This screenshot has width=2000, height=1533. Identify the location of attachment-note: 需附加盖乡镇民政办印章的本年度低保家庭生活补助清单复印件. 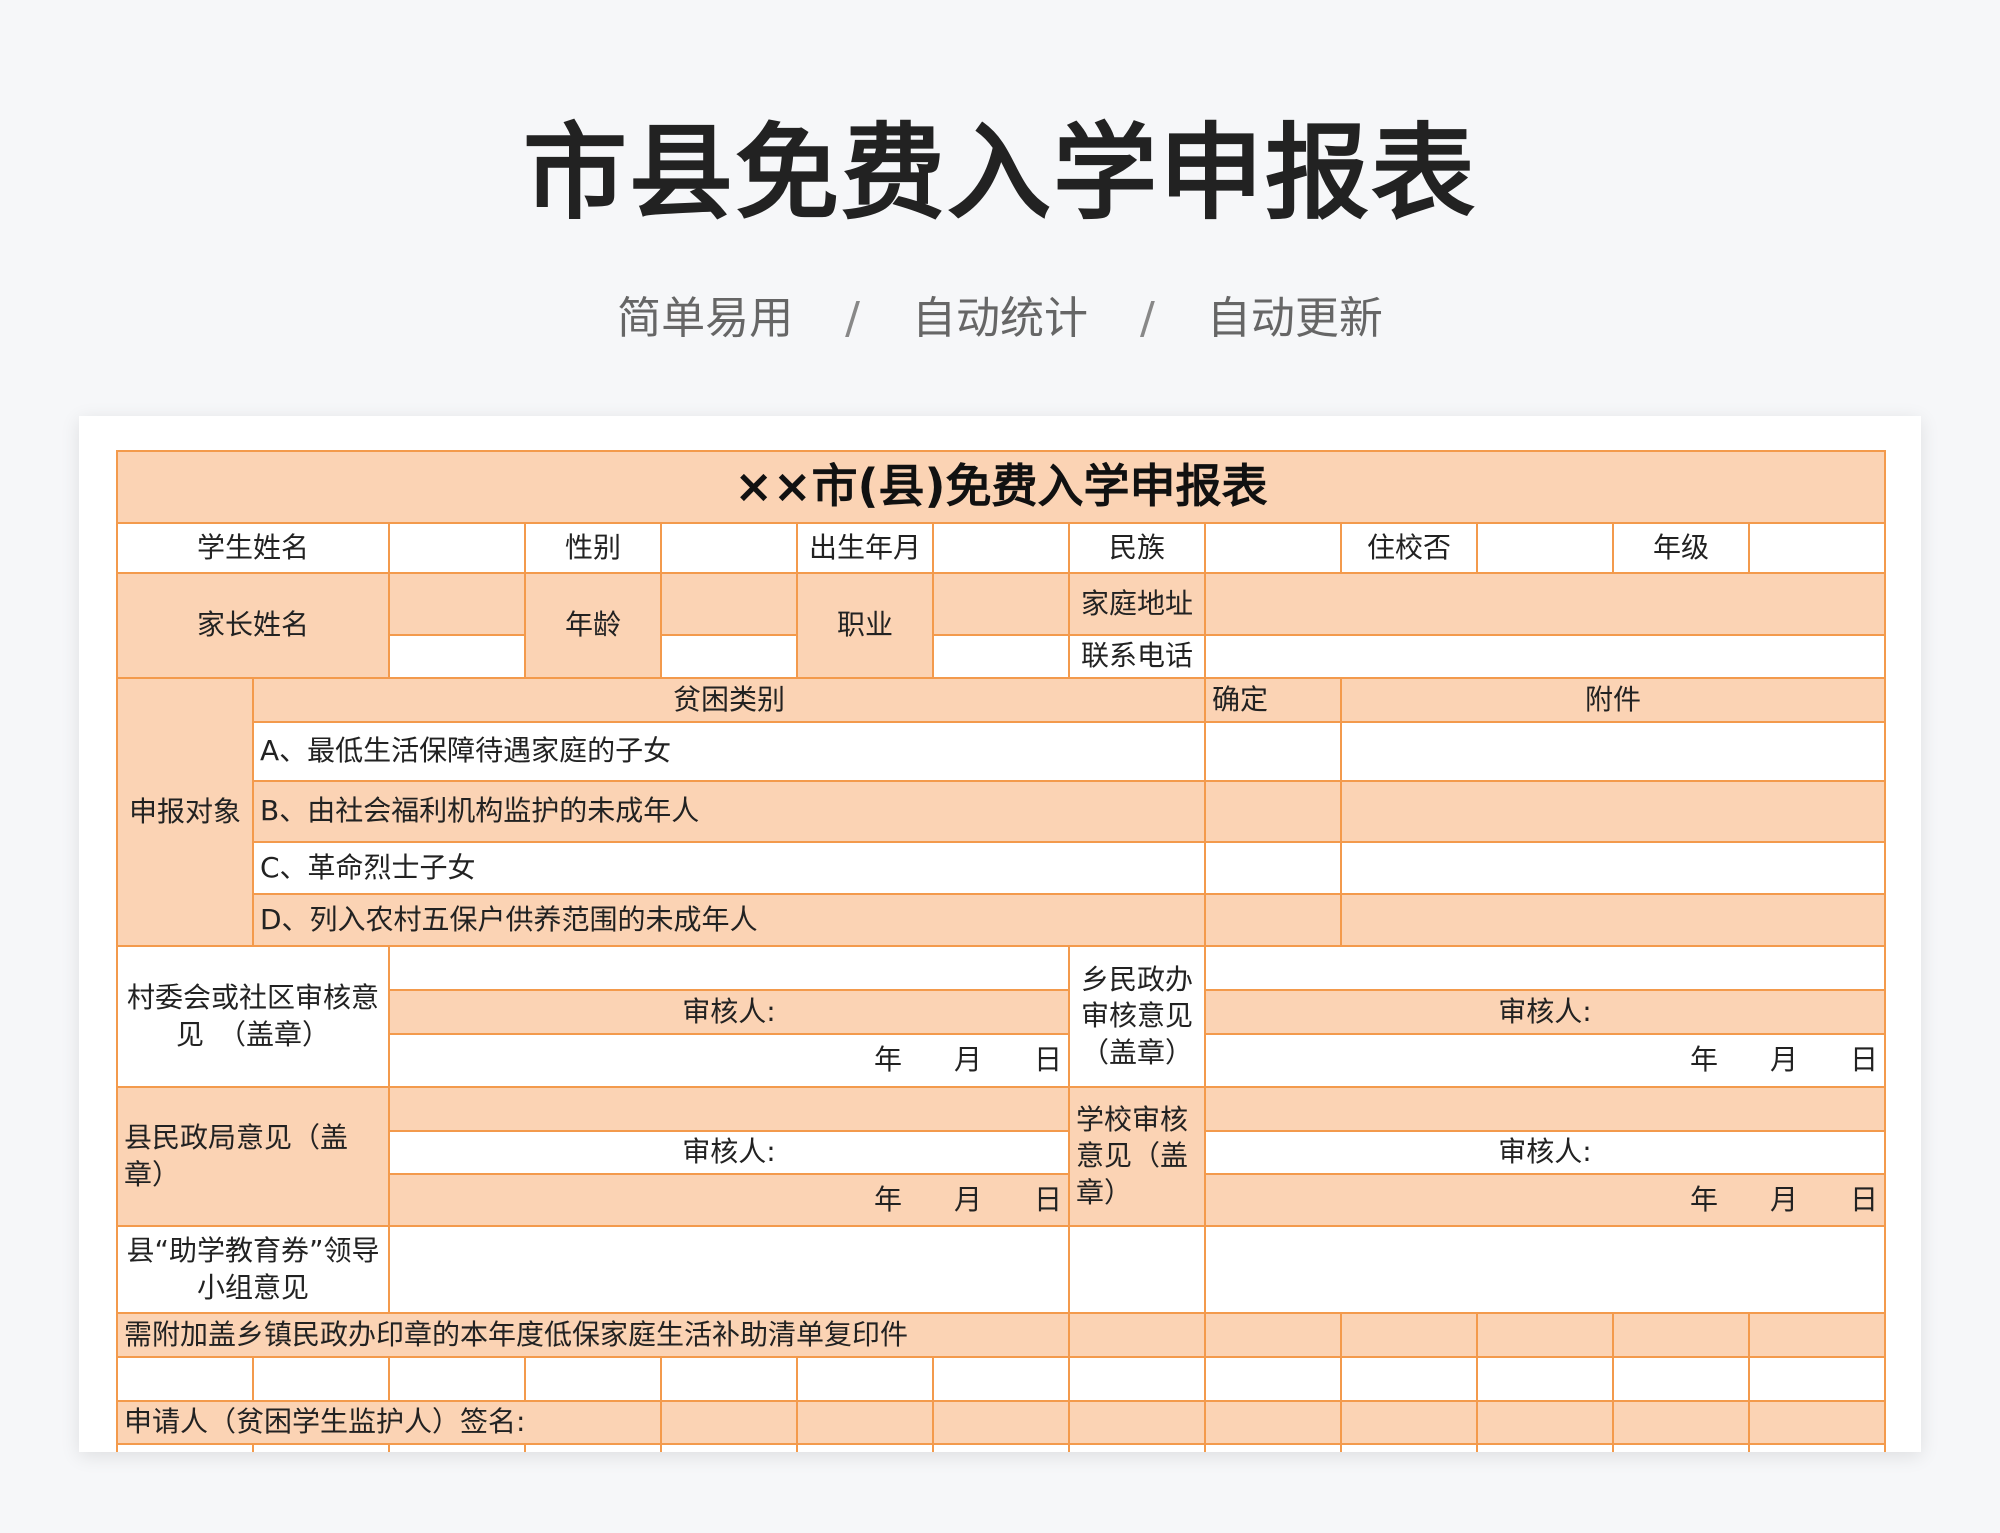
(593, 1335).